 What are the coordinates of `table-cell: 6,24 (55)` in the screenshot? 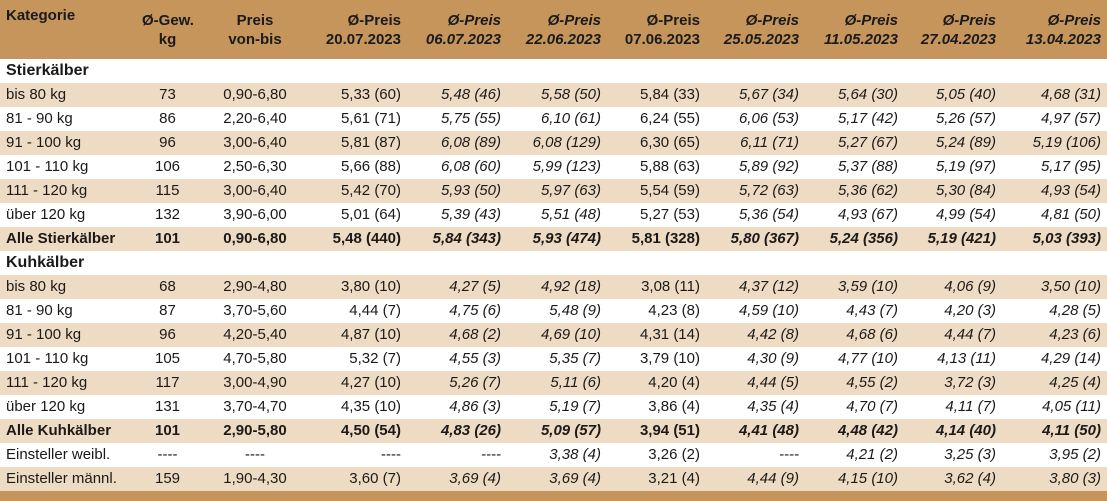 It's located at (656, 119).